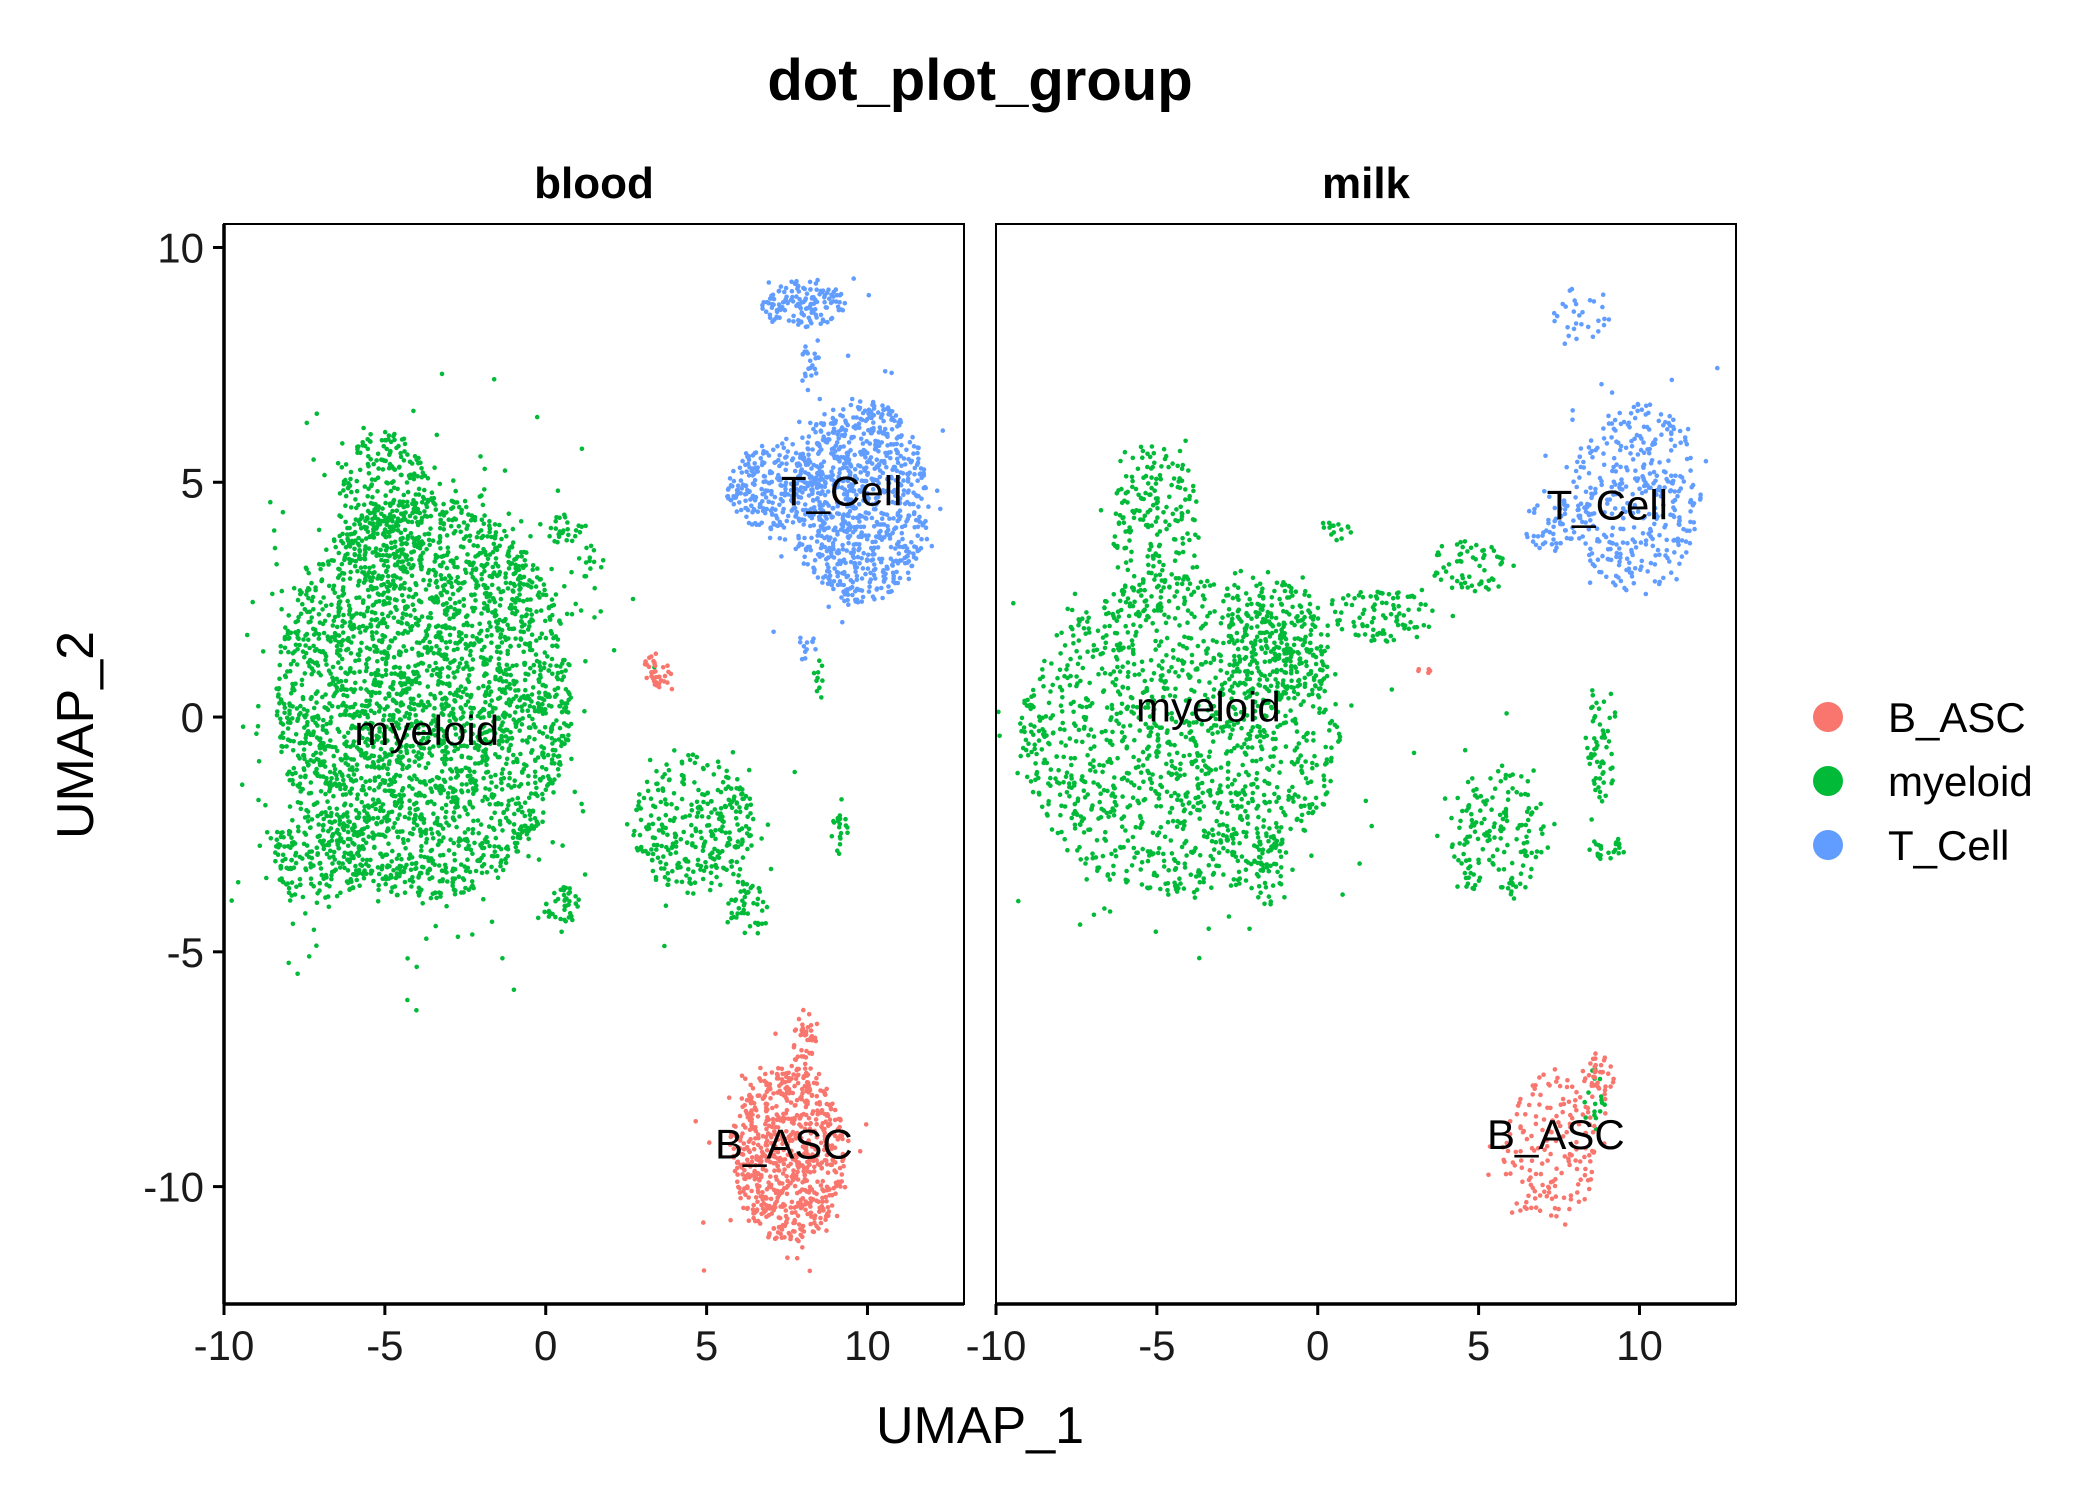  Describe the element at coordinates (979, 80) in the screenshot. I see `chart-title: dot_plot_group` at that location.